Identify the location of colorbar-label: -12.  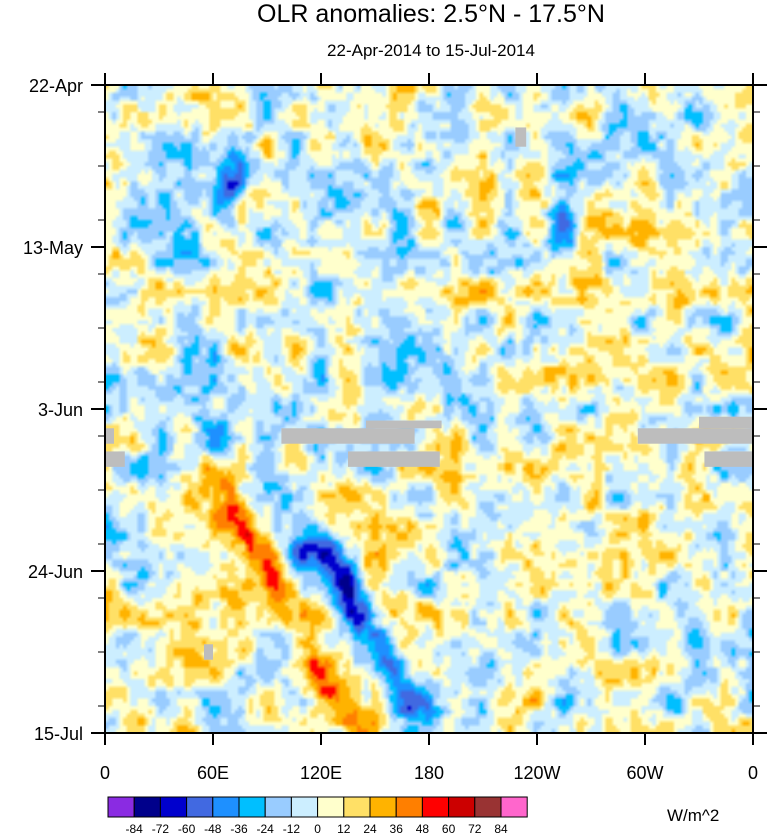
(292, 828).